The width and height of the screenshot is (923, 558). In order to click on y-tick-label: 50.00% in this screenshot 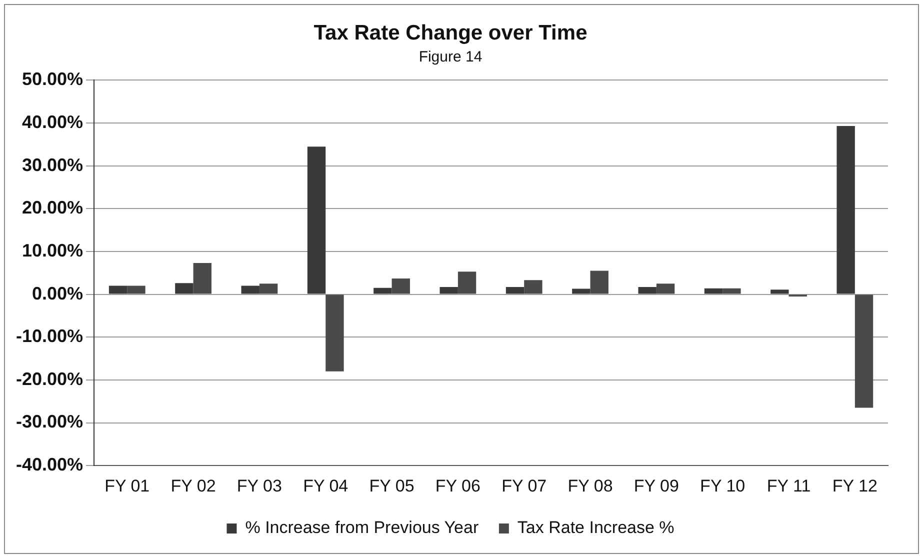, I will do `click(53, 79)`.